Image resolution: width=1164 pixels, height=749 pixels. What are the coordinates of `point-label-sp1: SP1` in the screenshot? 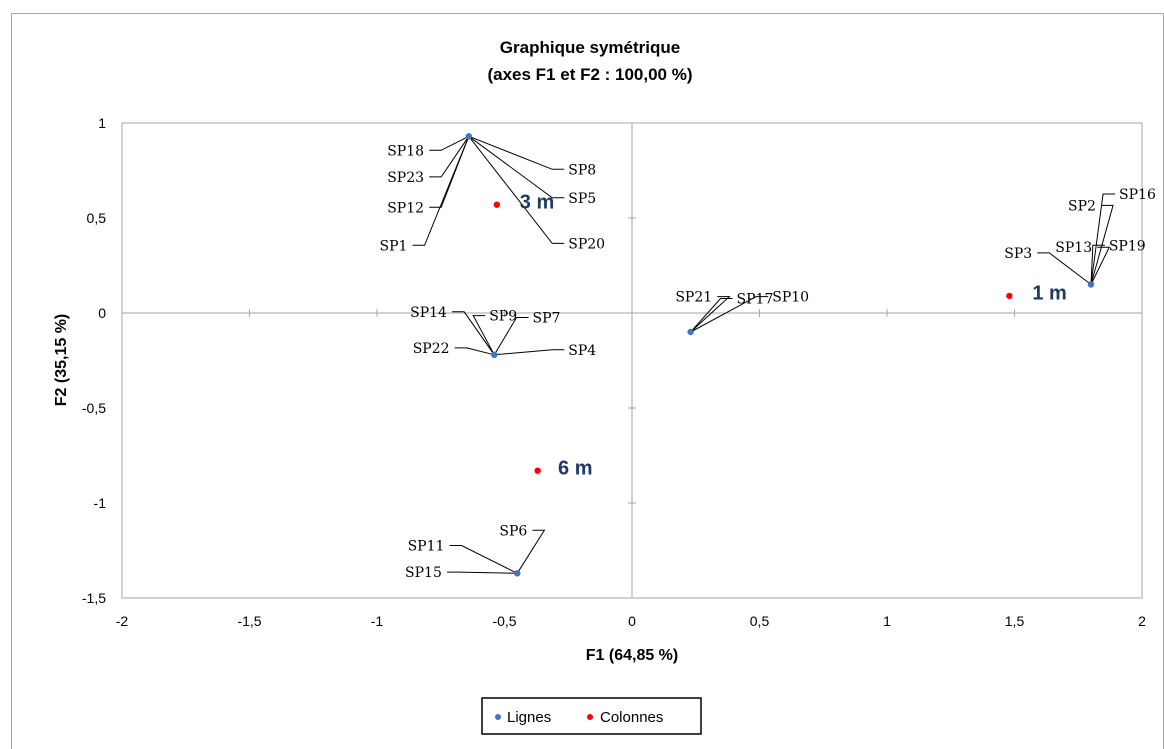 It's located at (394, 246).